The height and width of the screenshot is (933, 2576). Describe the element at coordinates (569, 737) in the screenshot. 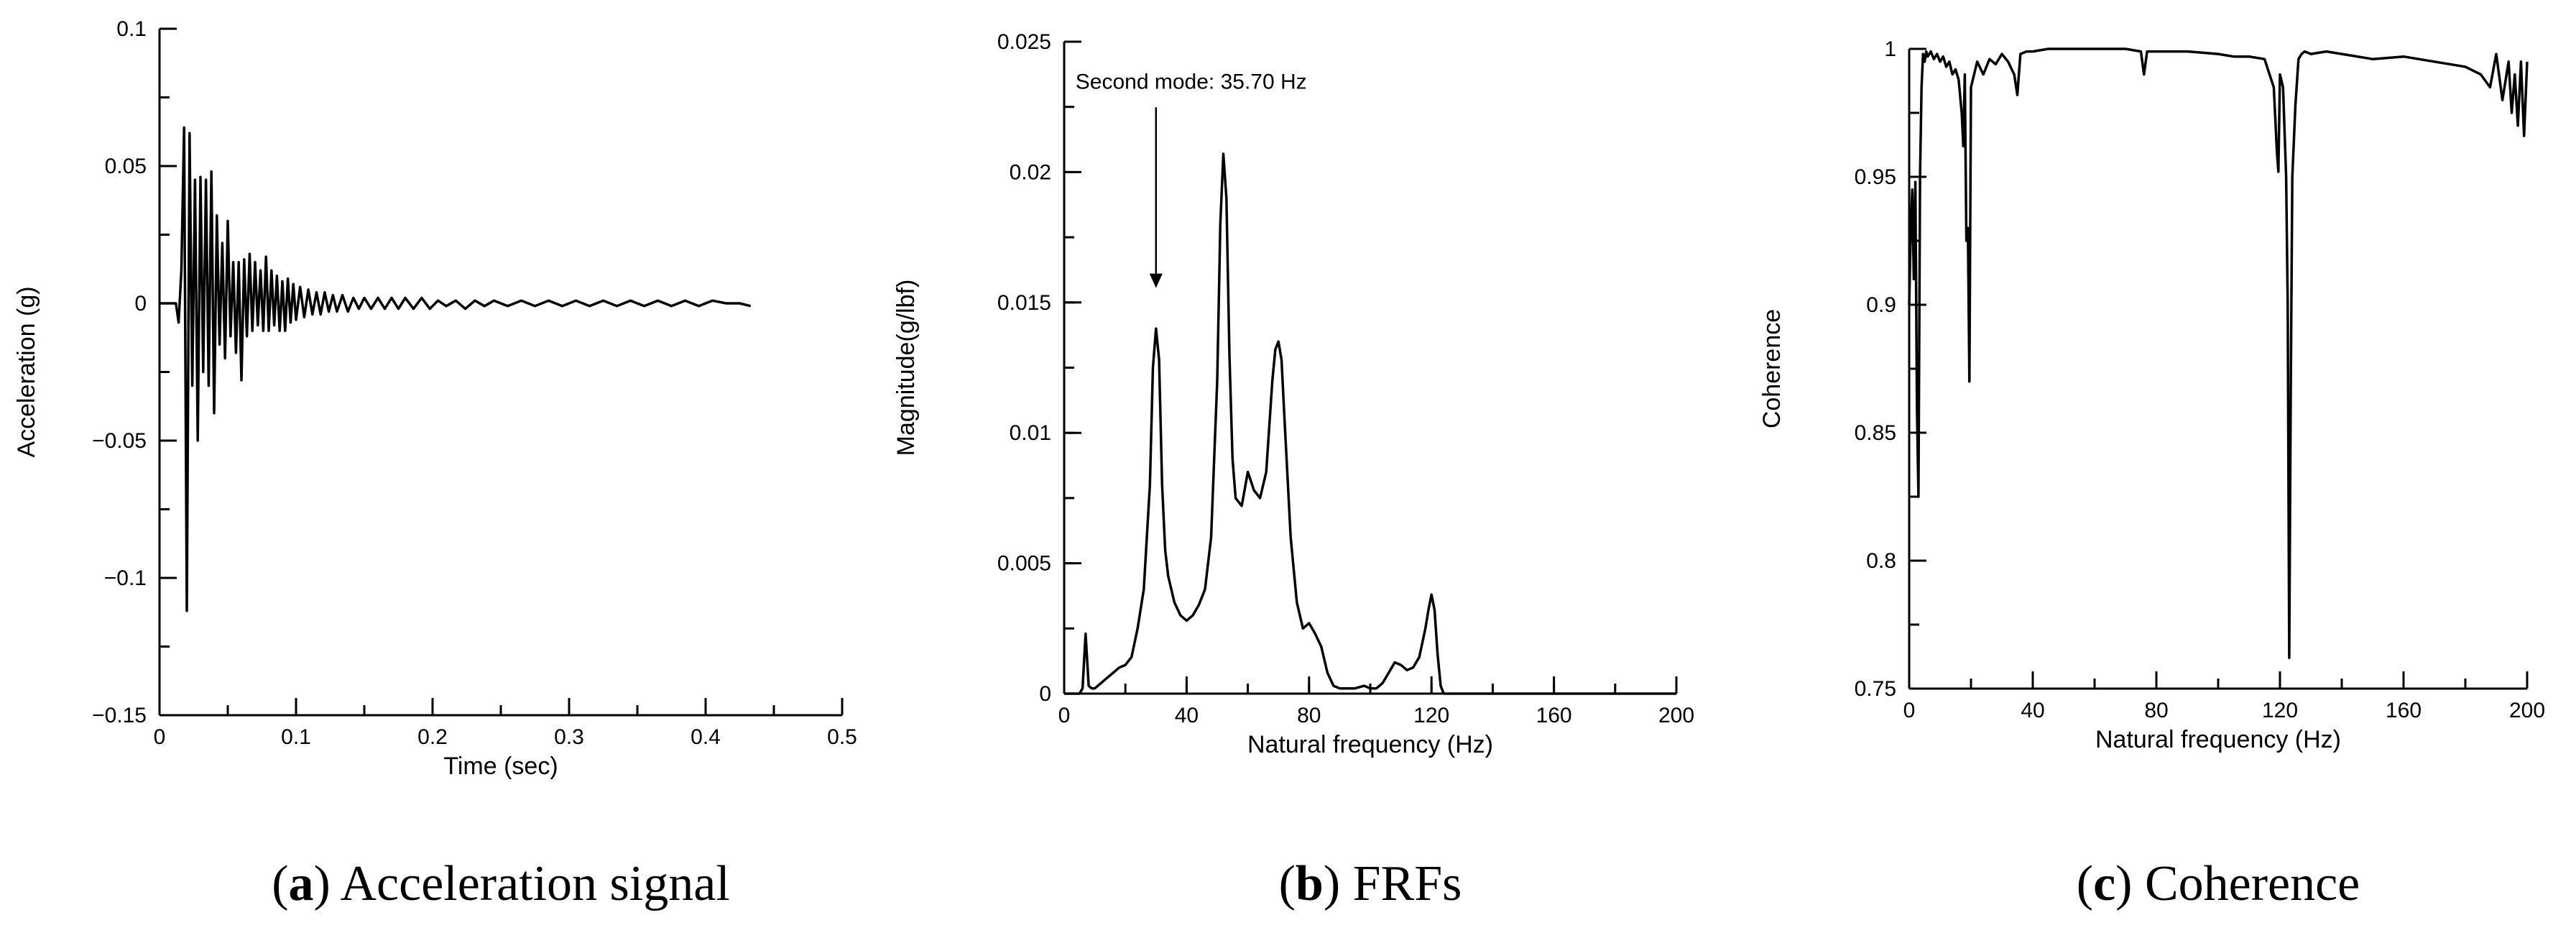

I see `x-tick-label: 0.3` at that location.